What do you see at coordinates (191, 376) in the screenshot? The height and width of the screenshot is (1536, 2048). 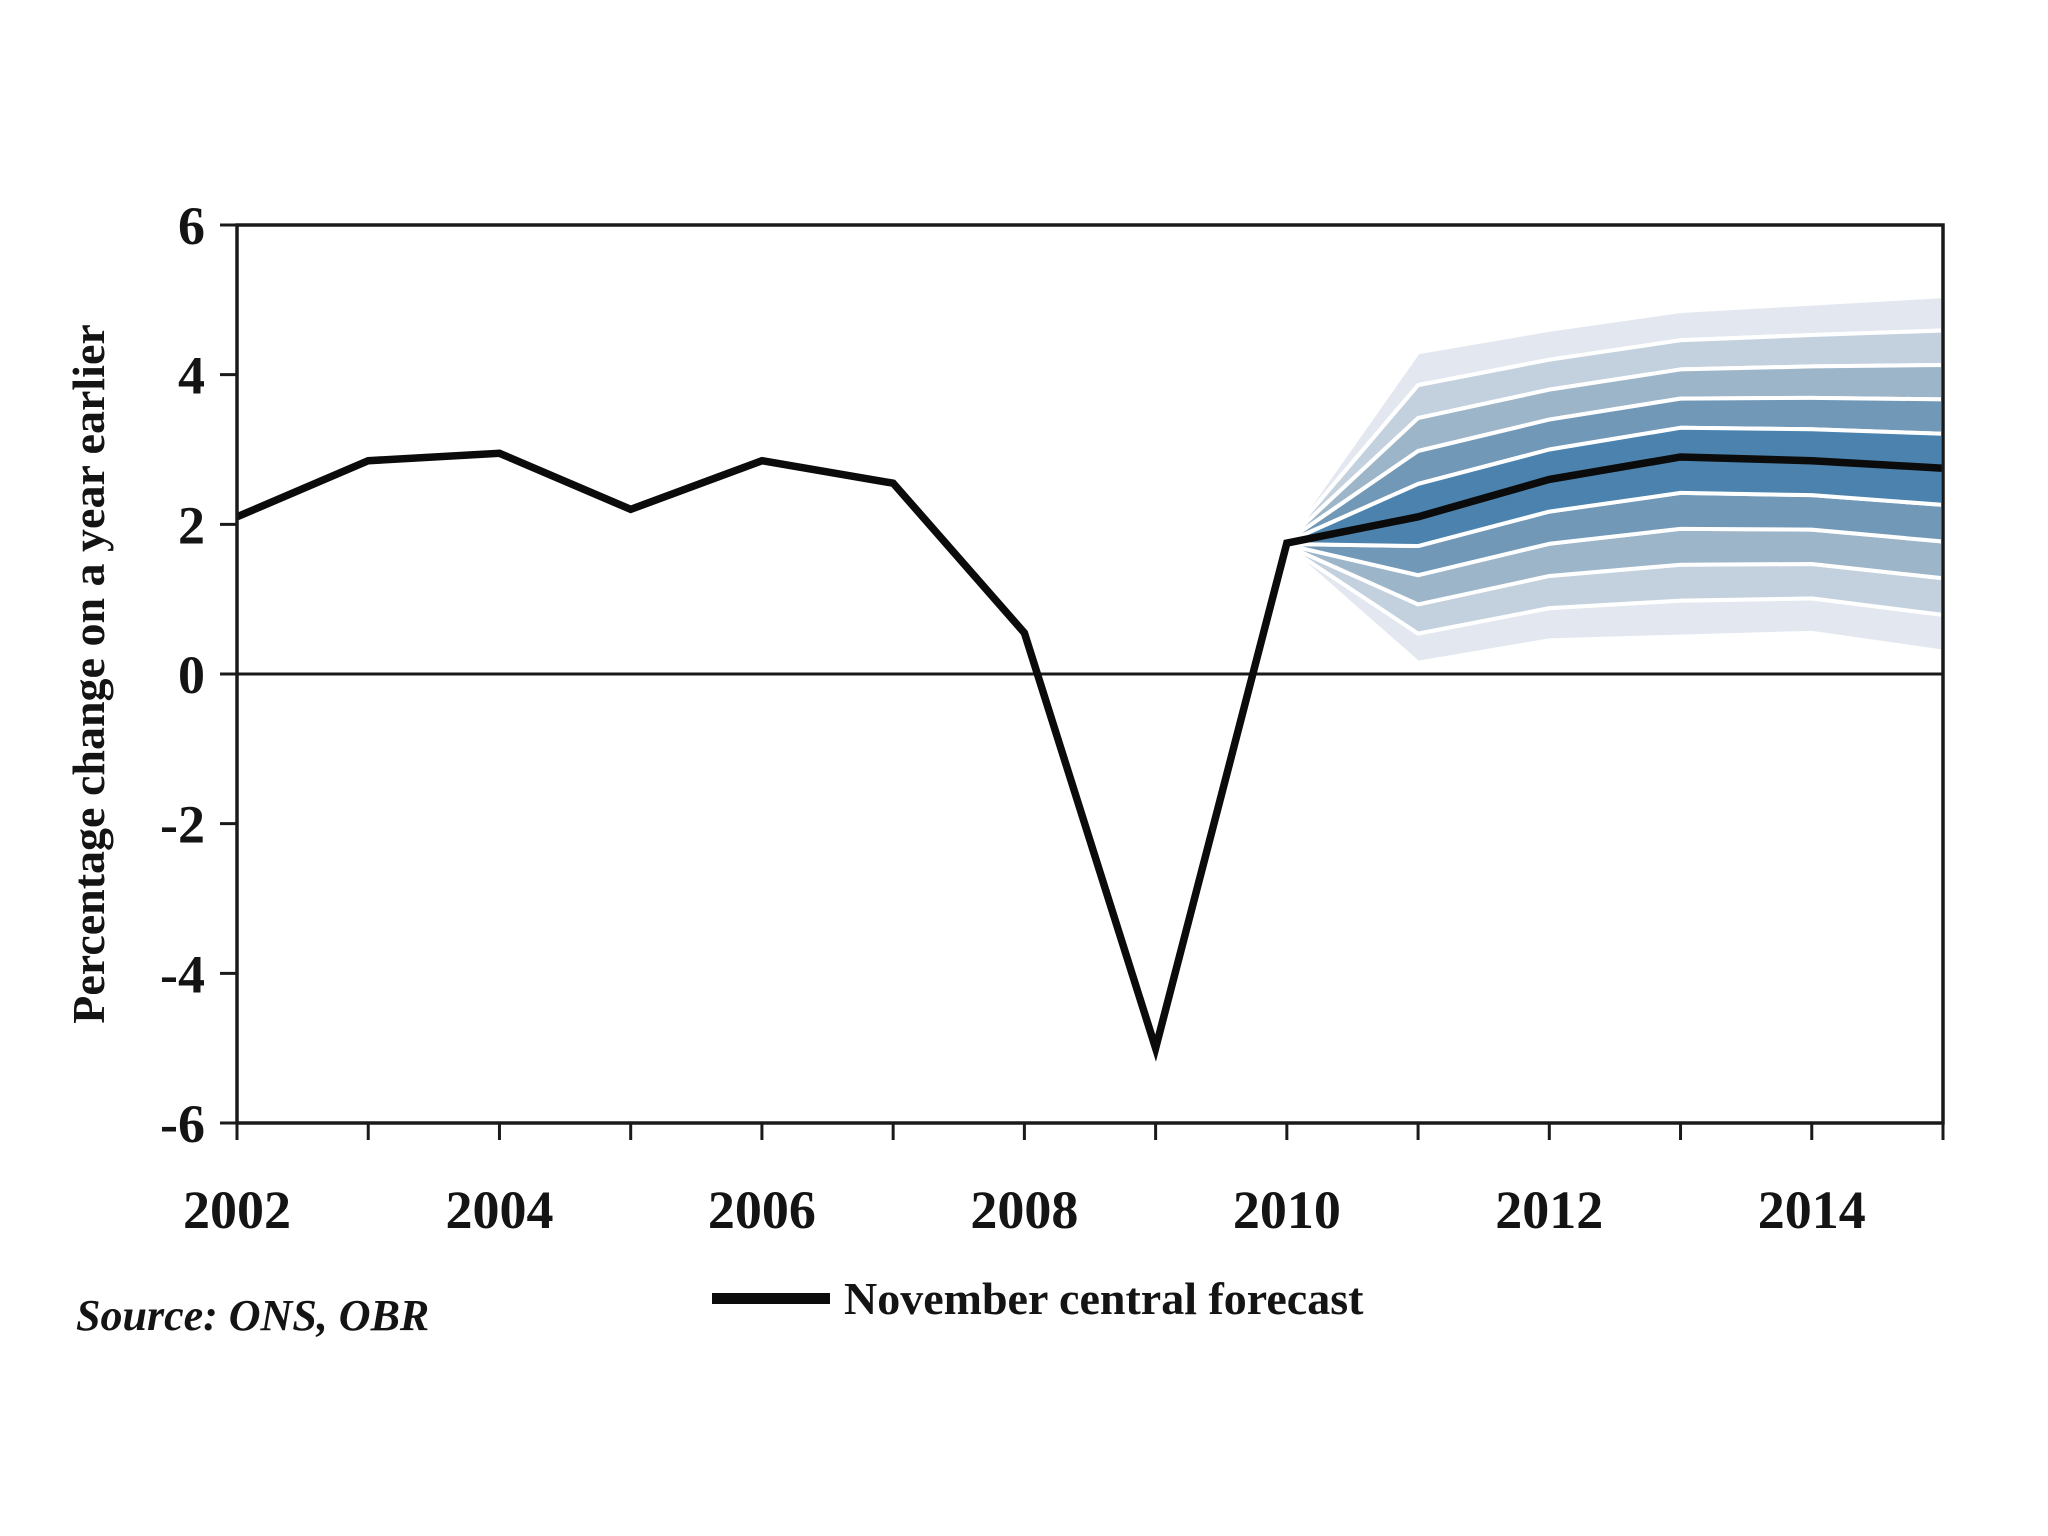 I see `y-tick-label: 4` at bounding box center [191, 376].